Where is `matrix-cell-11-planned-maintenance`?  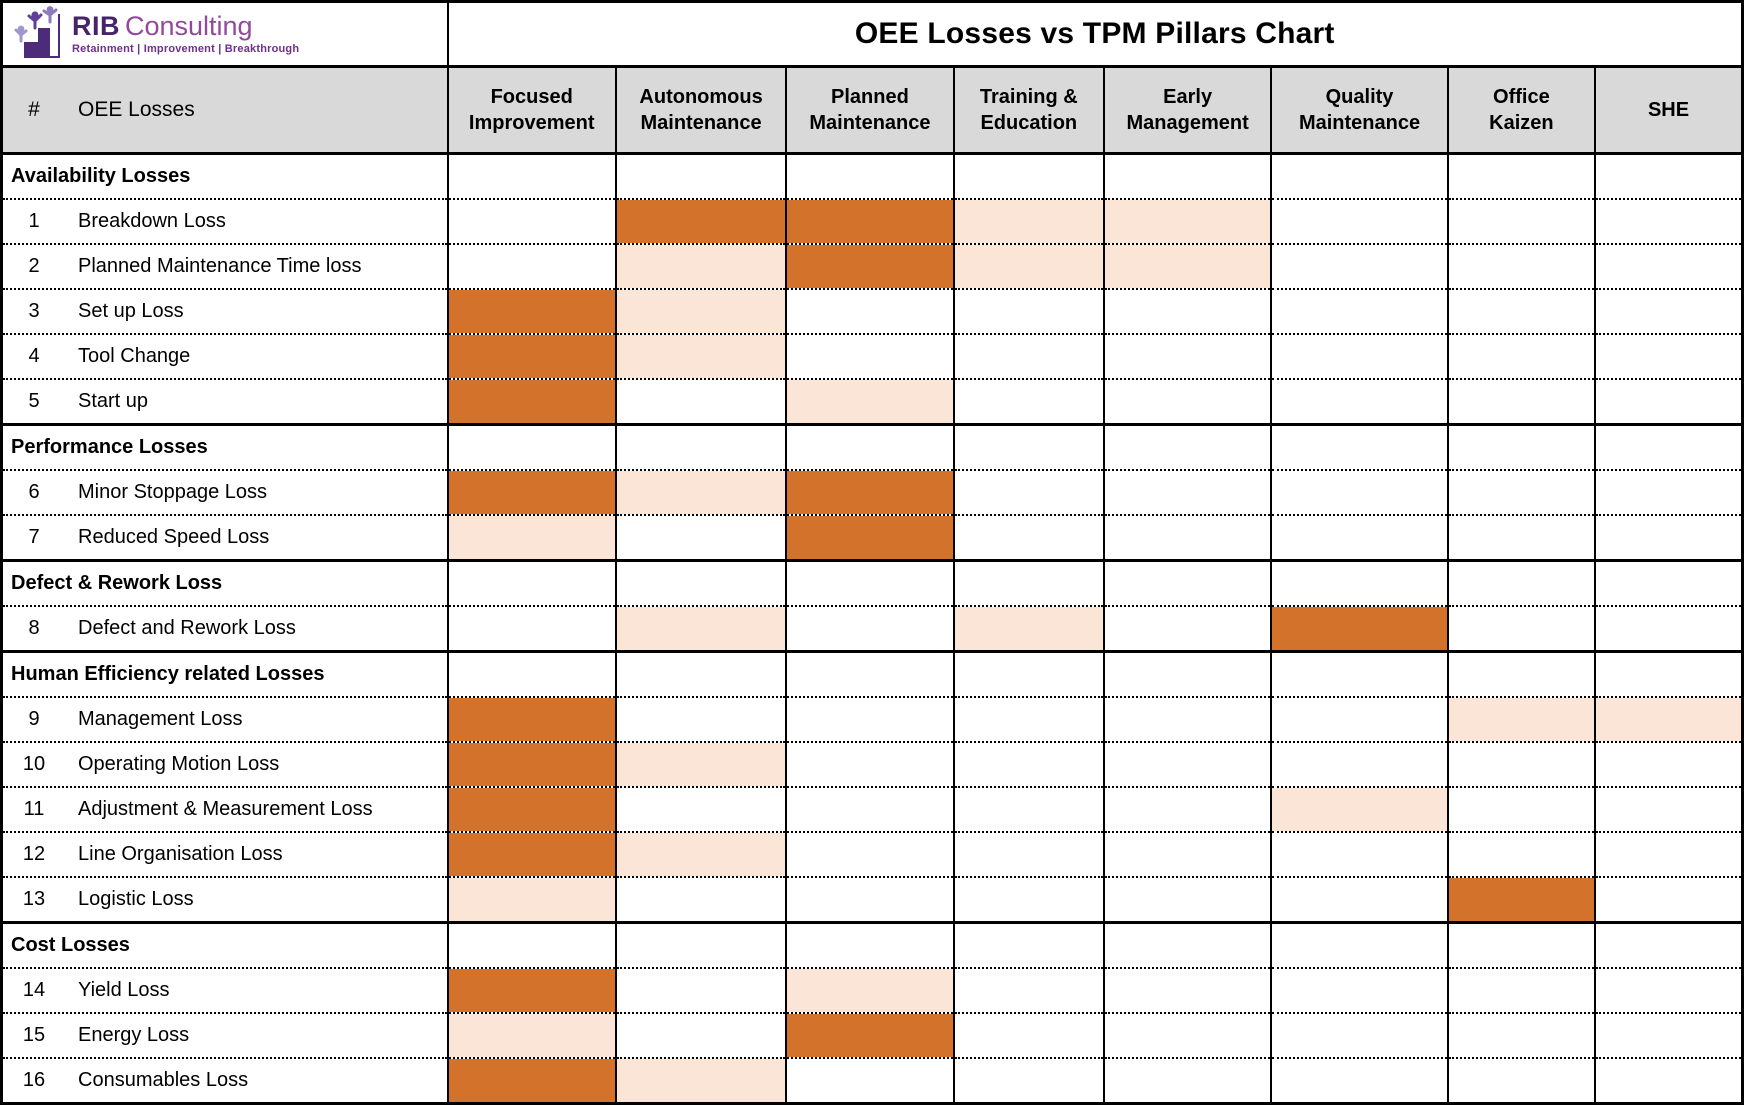 matrix-cell-11-planned-maintenance is located at coordinates (869, 809).